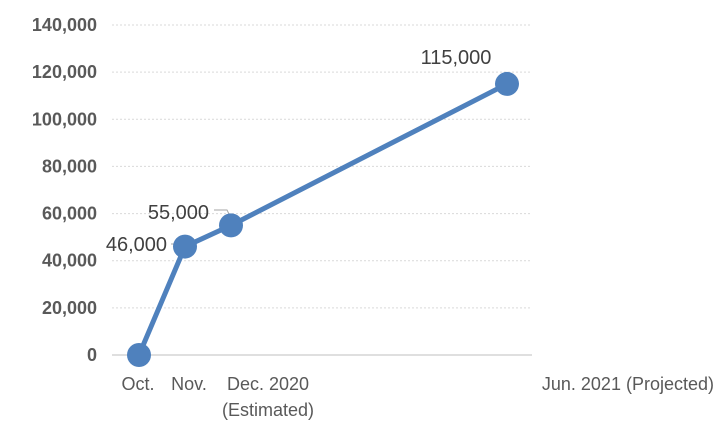 This screenshot has height=424, width=714. I want to click on y-tick-label: 20,000, so click(69, 308).